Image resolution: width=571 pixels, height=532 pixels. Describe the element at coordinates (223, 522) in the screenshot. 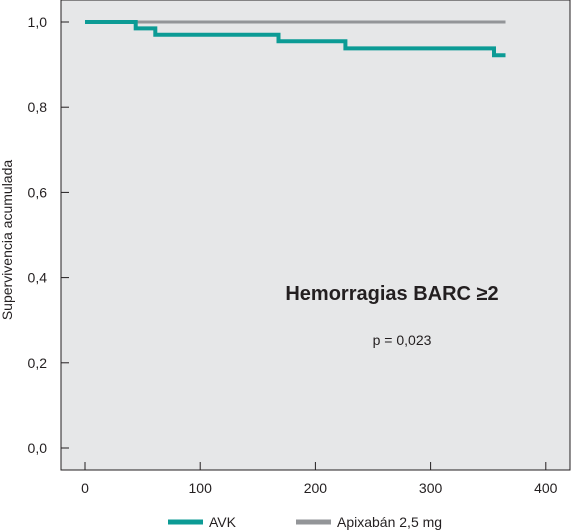

I see `legend-label: AVK` at that location.